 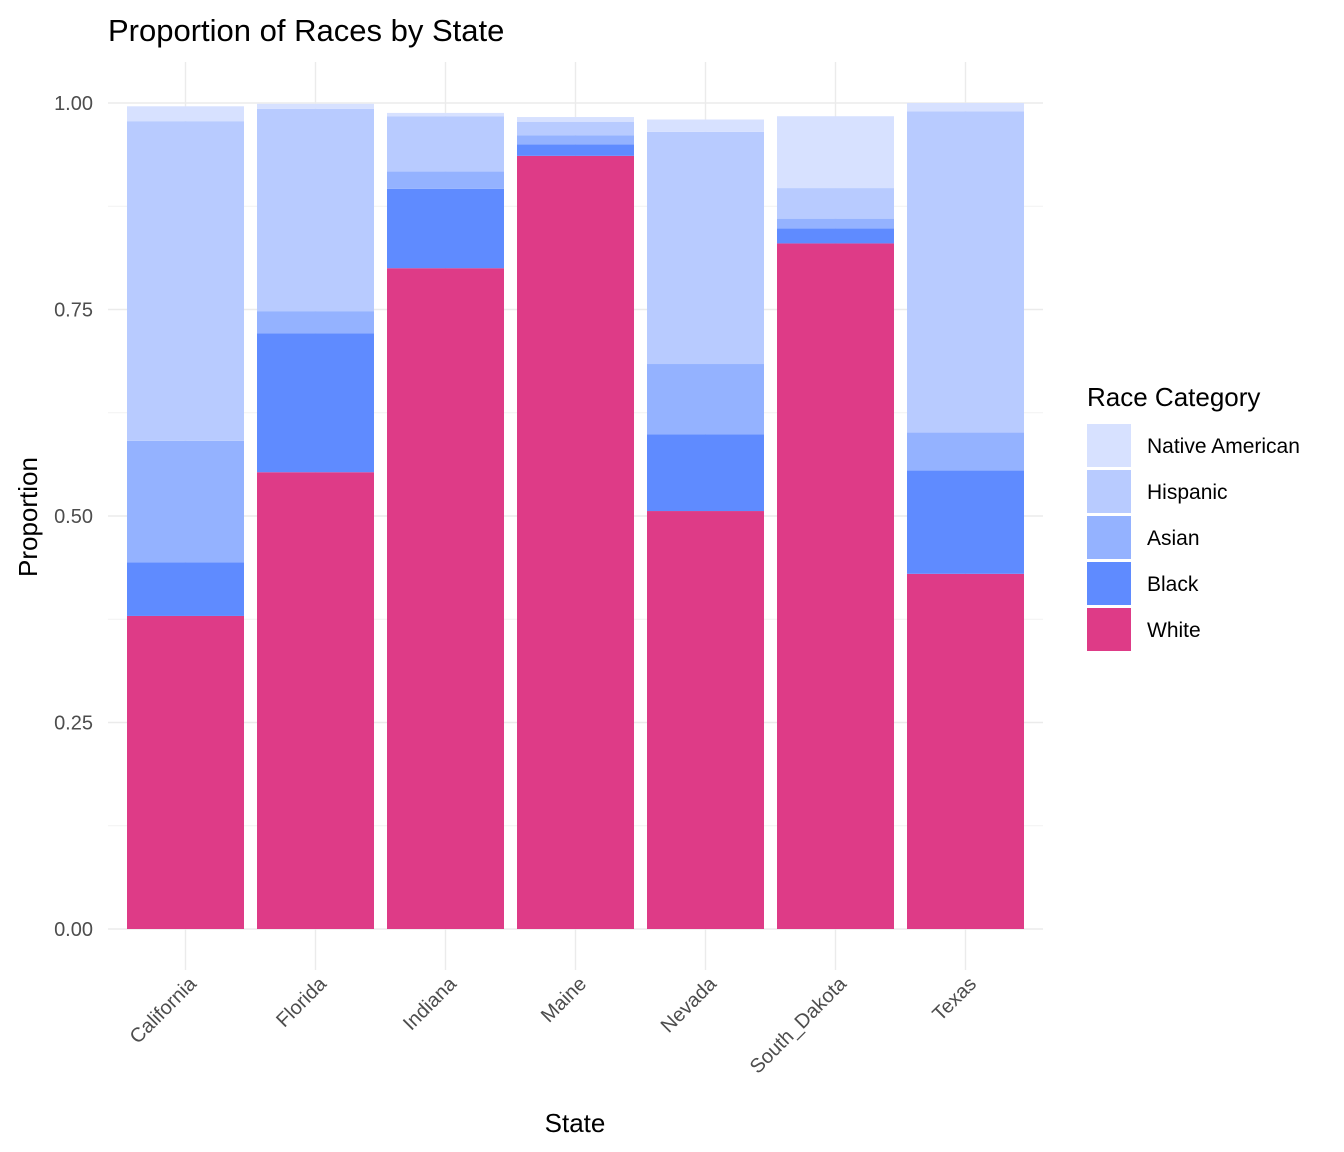 I want to click on x-tick-label: Indiana, so click(x=430, y=1003).